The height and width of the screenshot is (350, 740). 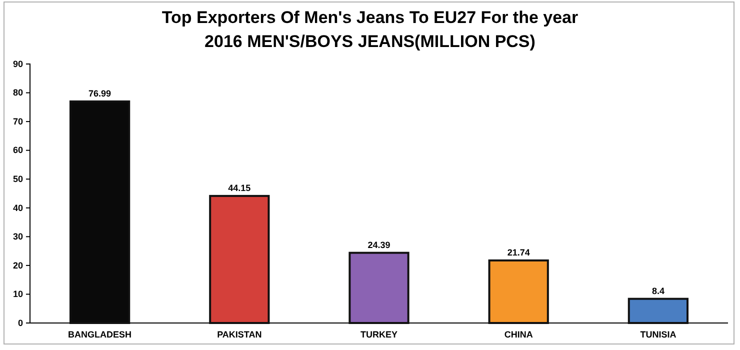 I want to click on x-tick-label: TURKEY, so click(x=379, y=334).